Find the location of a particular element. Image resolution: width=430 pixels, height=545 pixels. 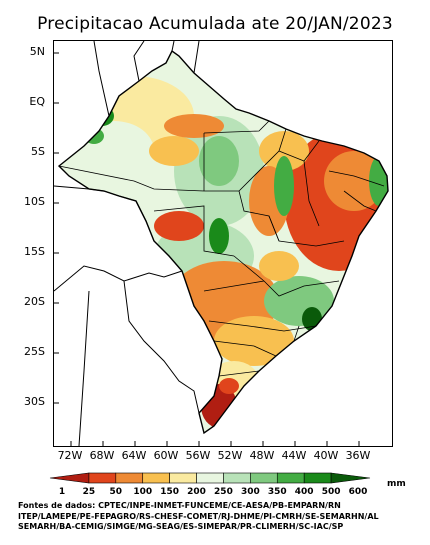

lat-label-5s: 5S is located at coordinates (38, 151).